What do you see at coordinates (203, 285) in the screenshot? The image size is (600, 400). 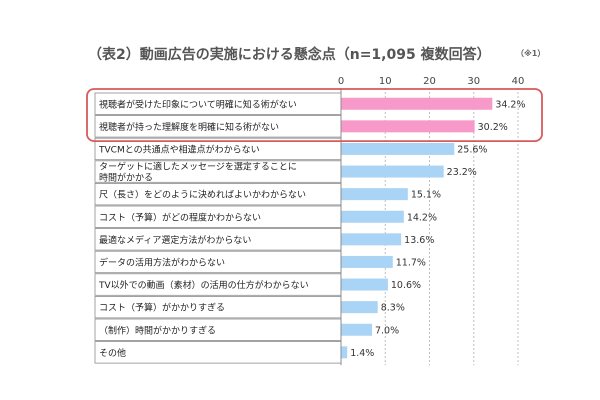 I see `category-label: TV以外での動画（素材）の活用の仕方がわからない` at bounding box center [203, 285].